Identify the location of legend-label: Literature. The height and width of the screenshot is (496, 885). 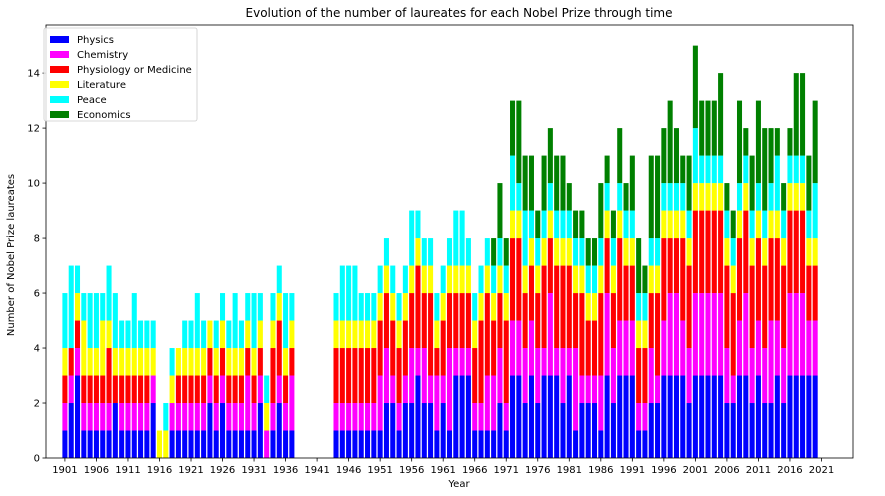
(101, 85).